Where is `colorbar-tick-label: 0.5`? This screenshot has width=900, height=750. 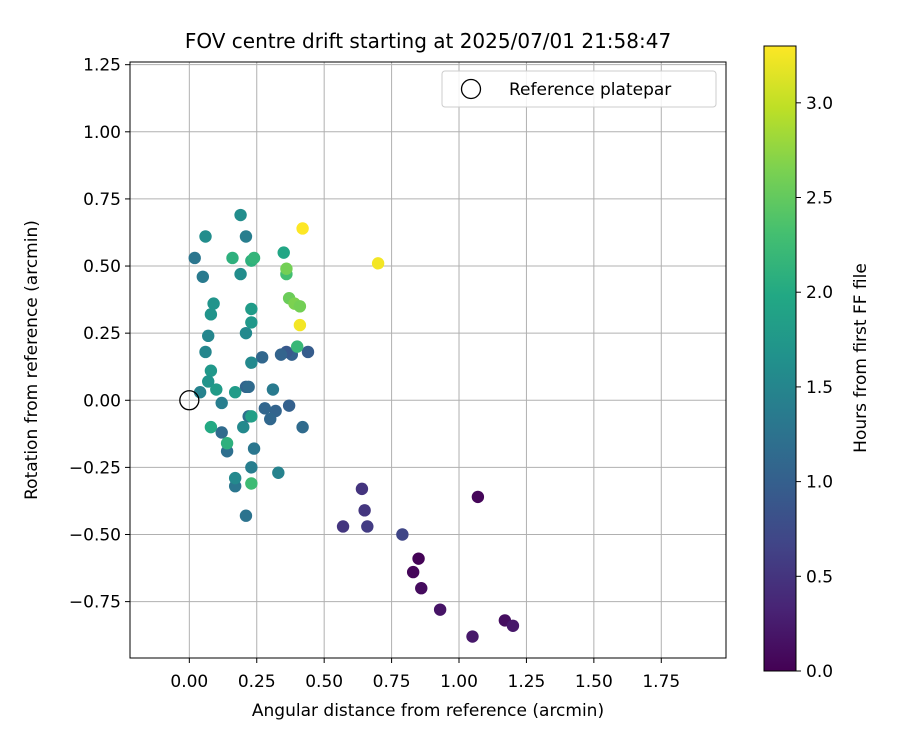 colorbar-tick-label: 0.5 is located at coordinates (819, 577).